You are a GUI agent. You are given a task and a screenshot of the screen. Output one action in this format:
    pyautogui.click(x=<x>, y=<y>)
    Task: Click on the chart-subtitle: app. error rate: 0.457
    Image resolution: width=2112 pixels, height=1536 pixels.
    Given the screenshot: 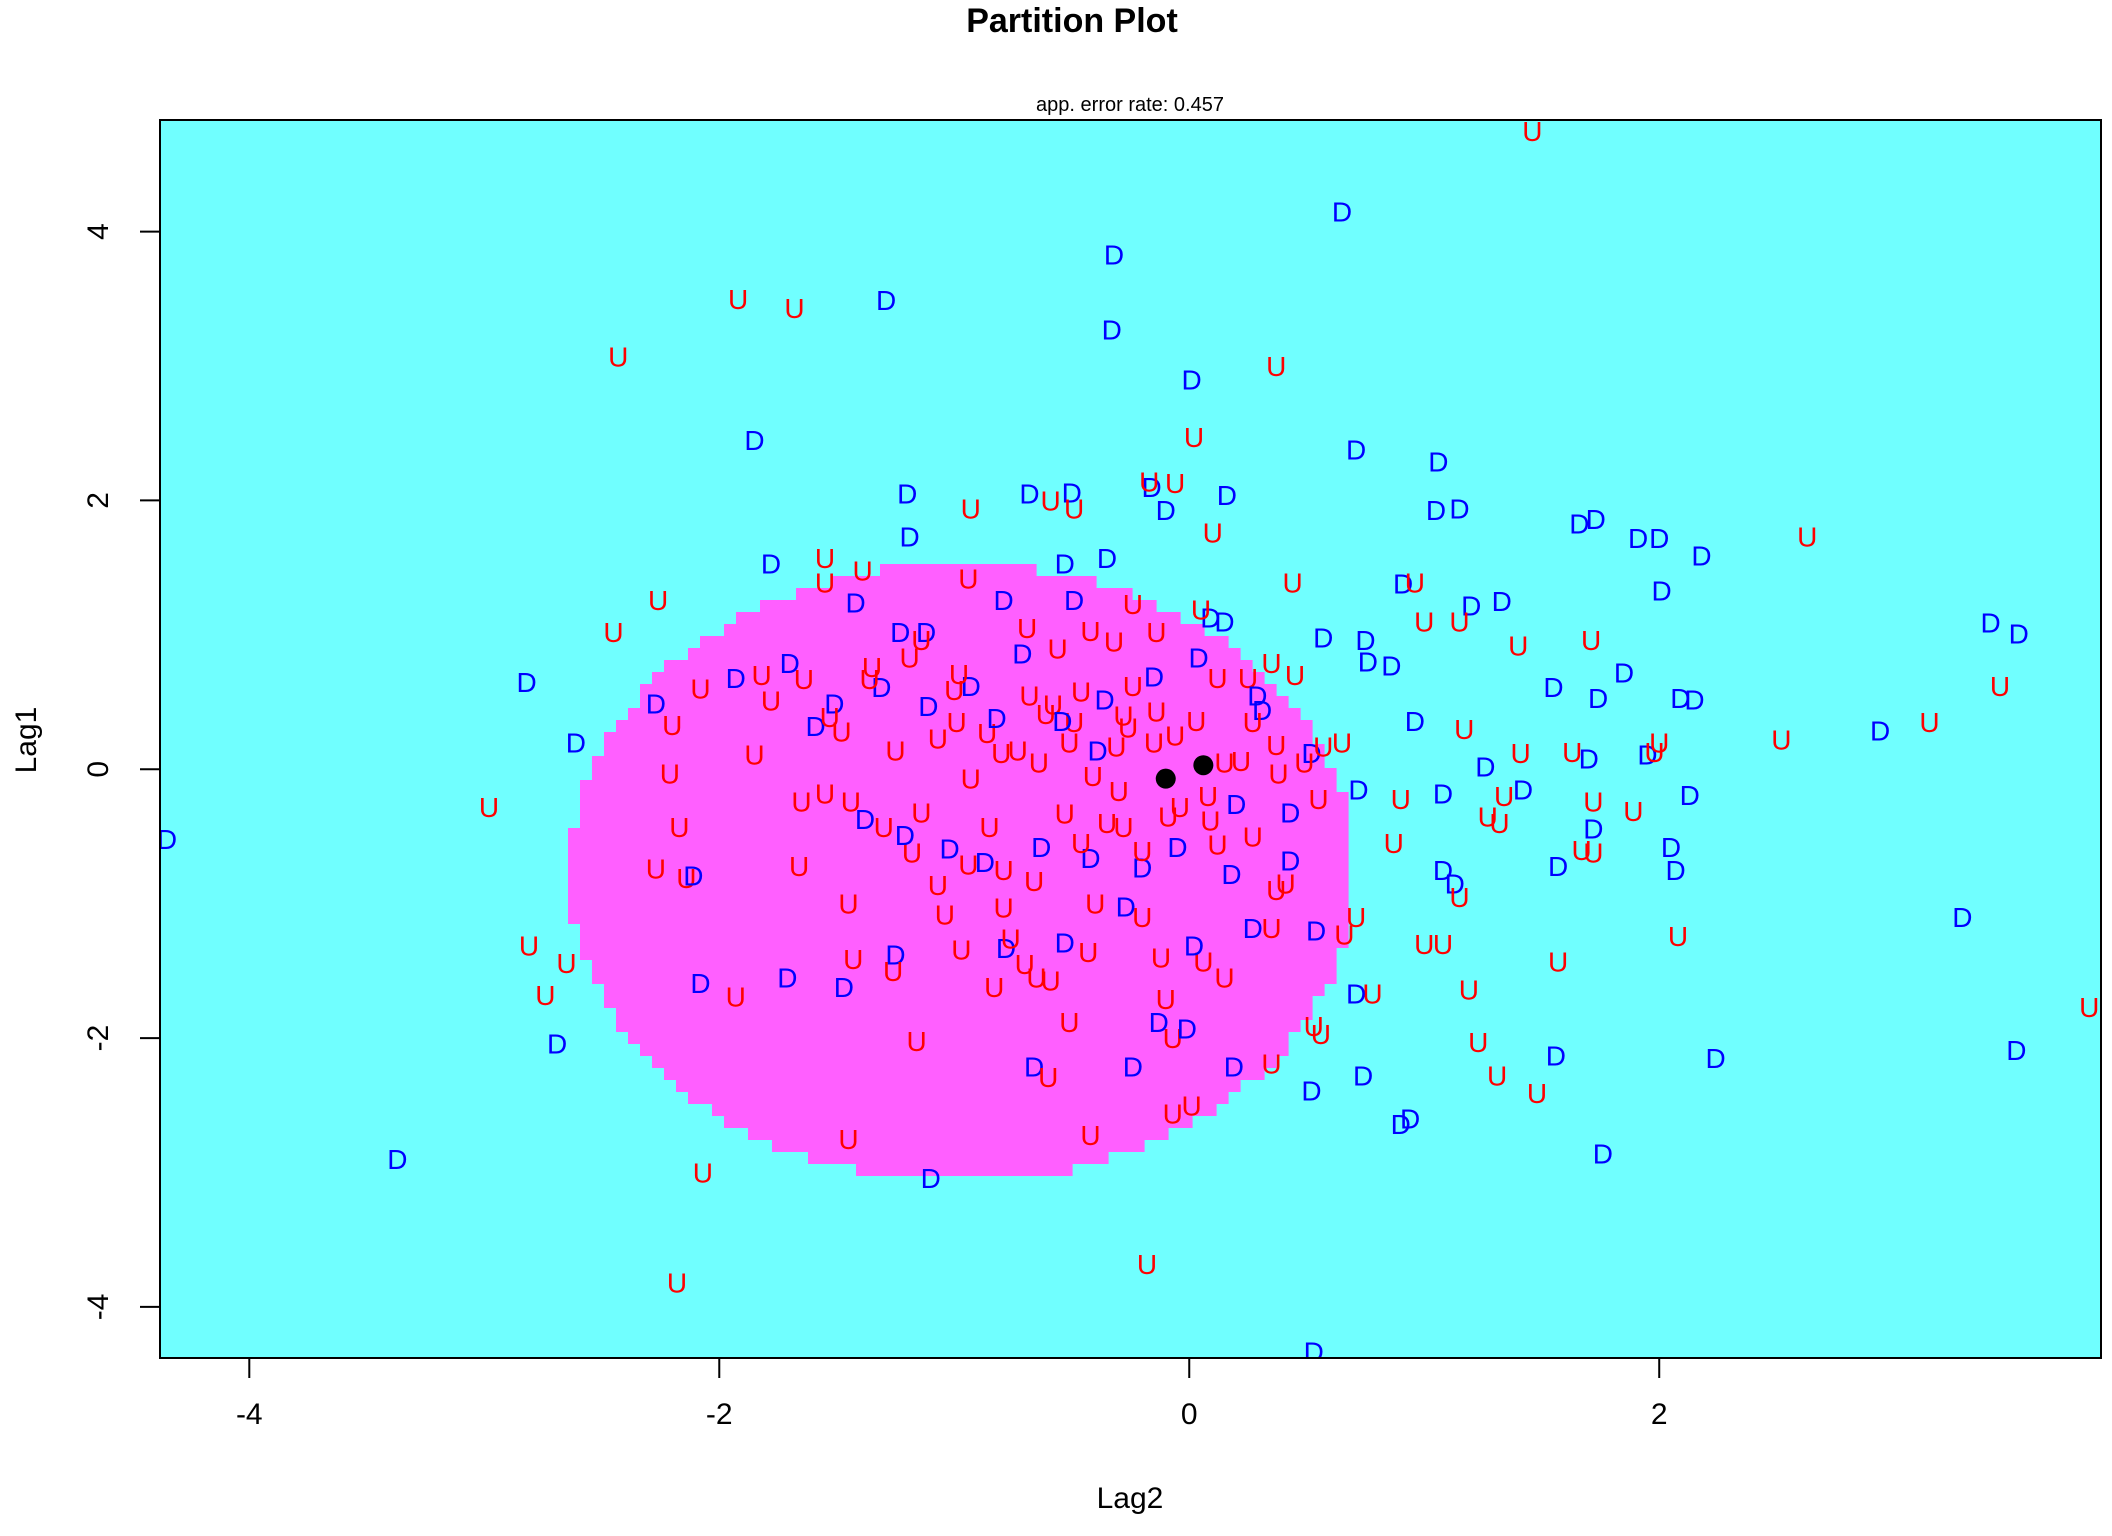 What is the action you would take?
    pyautogui.click(x=1130, y=105)
    